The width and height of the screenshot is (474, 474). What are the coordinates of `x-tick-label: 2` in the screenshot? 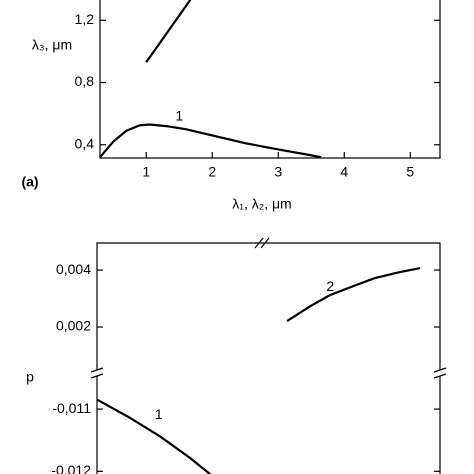 It's located at (212, 172).